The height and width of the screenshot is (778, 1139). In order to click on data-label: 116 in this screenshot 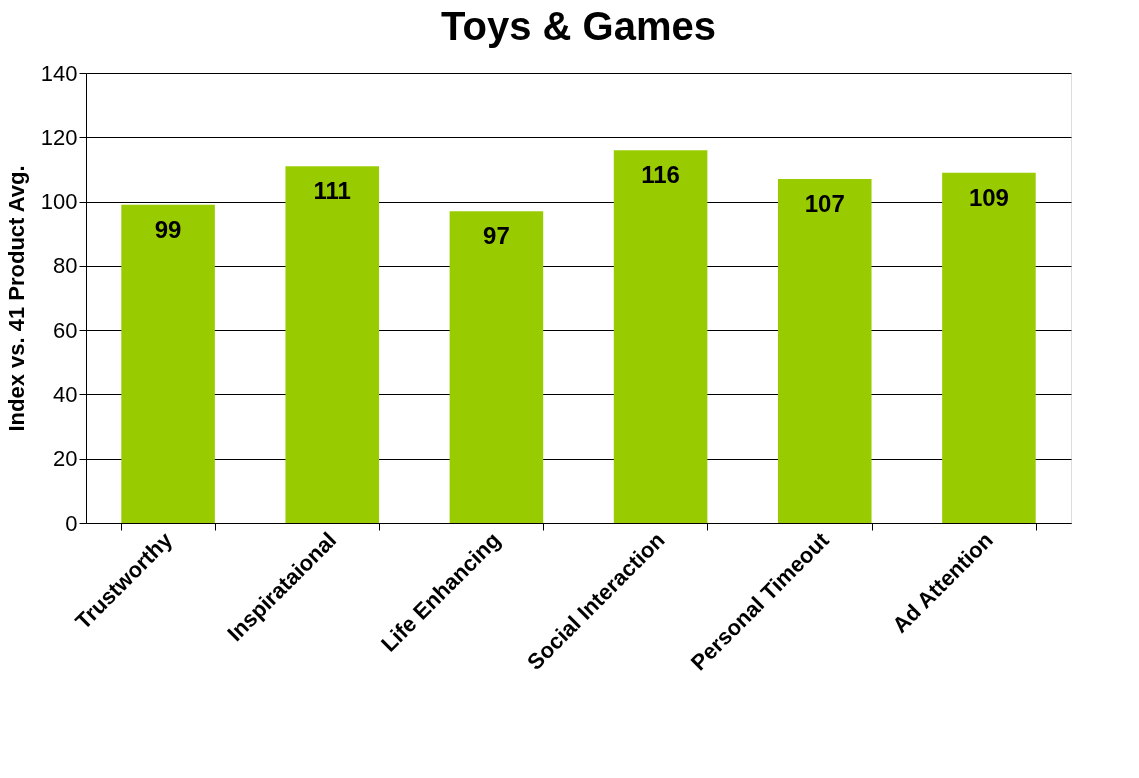, I will do `click(660, 175)`.